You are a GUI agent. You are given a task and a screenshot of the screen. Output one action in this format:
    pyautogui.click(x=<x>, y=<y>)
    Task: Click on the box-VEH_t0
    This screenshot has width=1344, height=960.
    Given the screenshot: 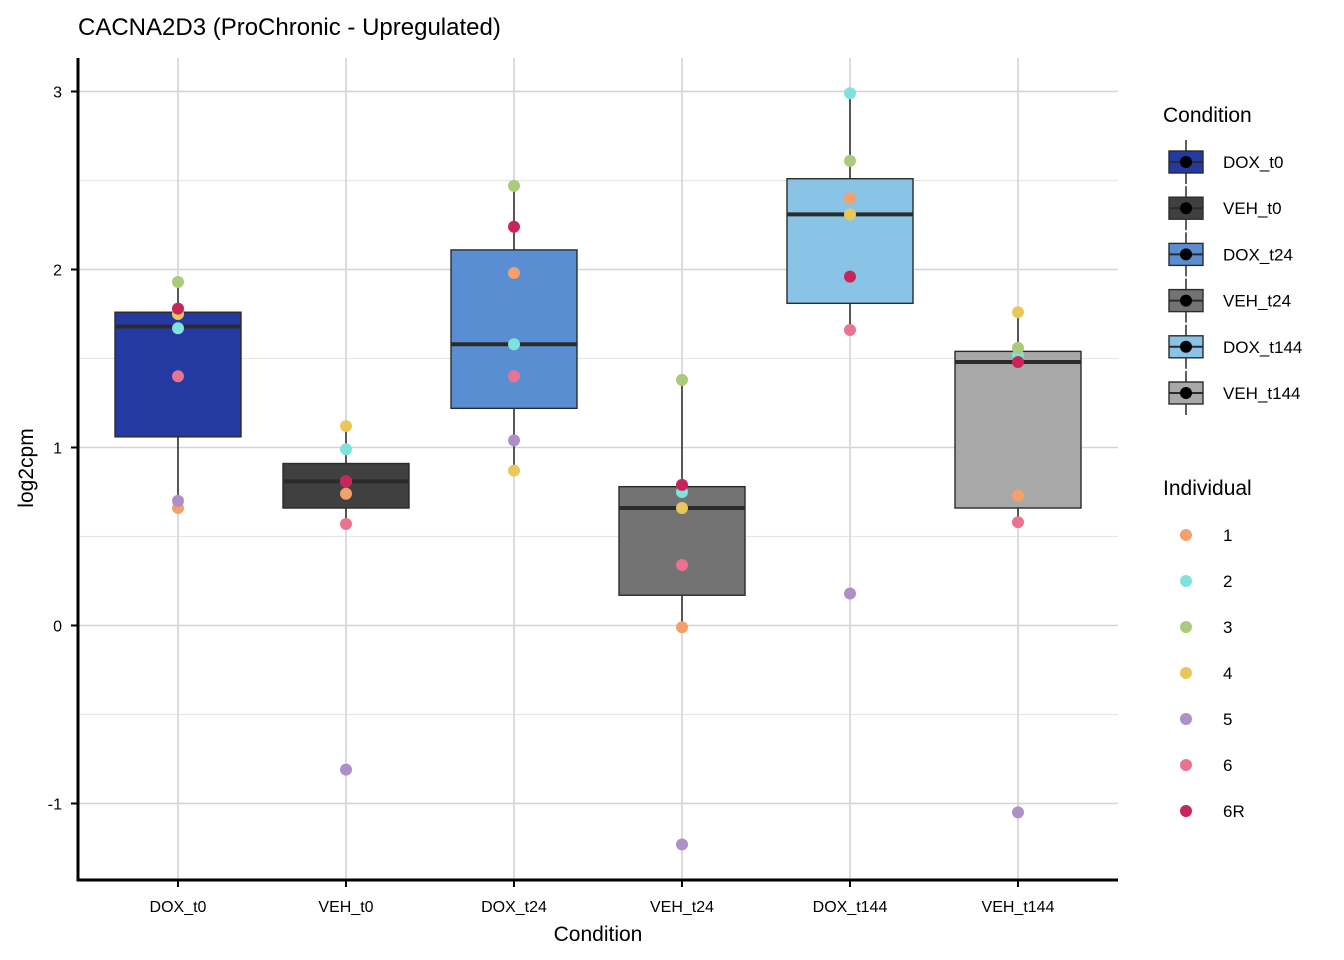 What is the action you would take?
    pyautogui.click(x=346, y=475)
    